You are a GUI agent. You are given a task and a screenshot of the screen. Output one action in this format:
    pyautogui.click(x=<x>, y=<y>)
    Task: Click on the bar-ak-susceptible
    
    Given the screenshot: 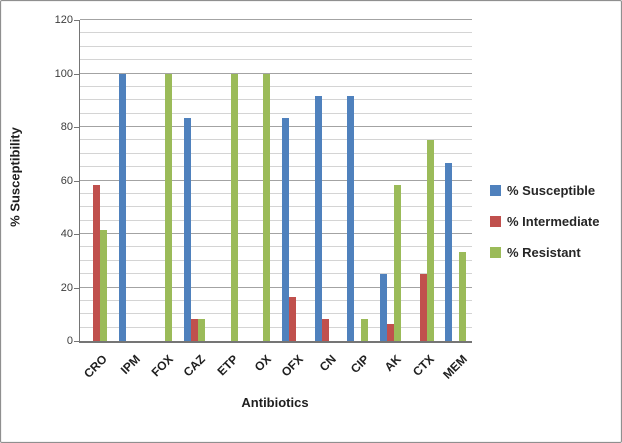 What is the action you would take?
    pyautogui.click(x=383, y=307)
    